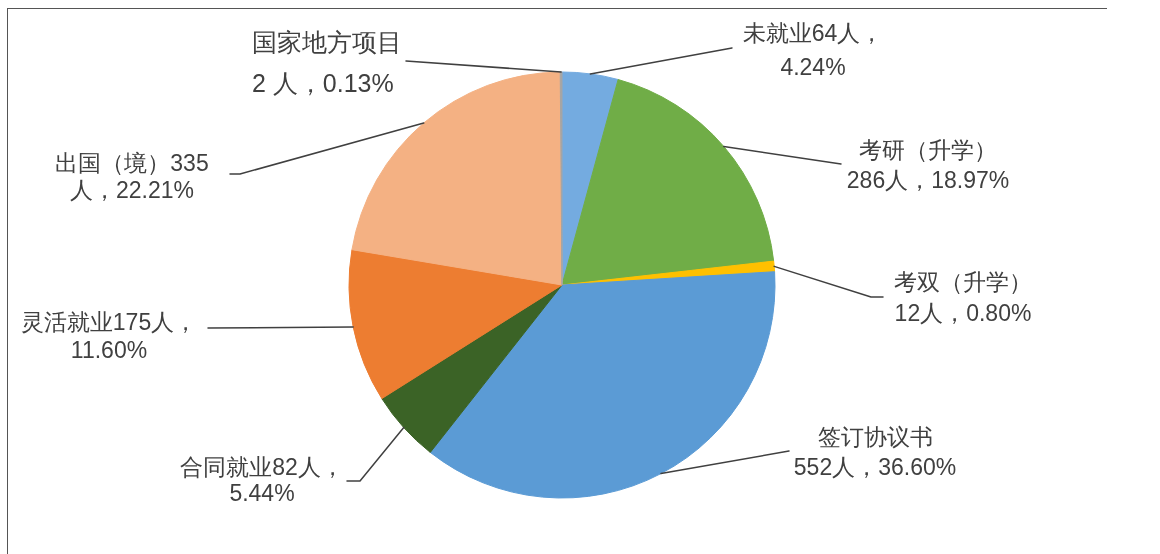 This screenshot has height=554, width=1160. I want to click on data-label: 12人，0.80%, so click(963, 313).